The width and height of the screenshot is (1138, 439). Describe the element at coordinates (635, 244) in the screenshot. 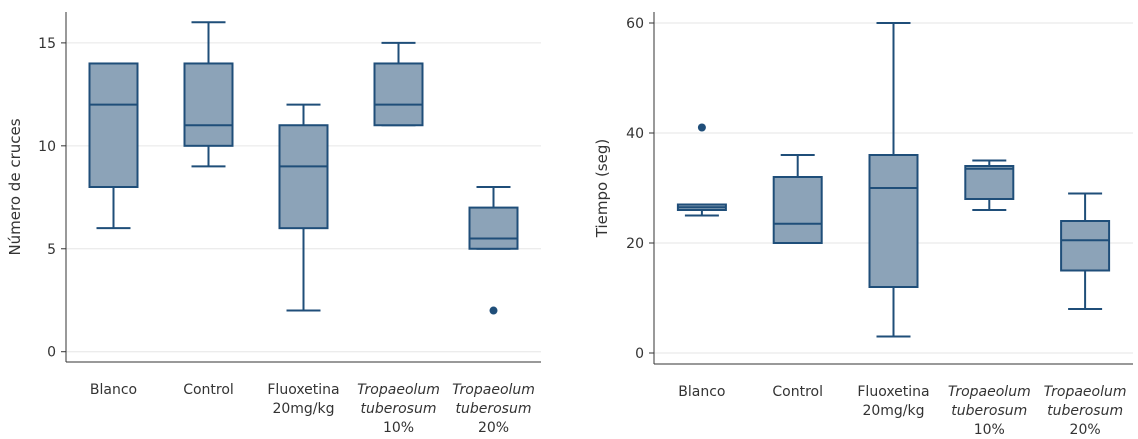

I see `y-tick-label: 20` at that location.